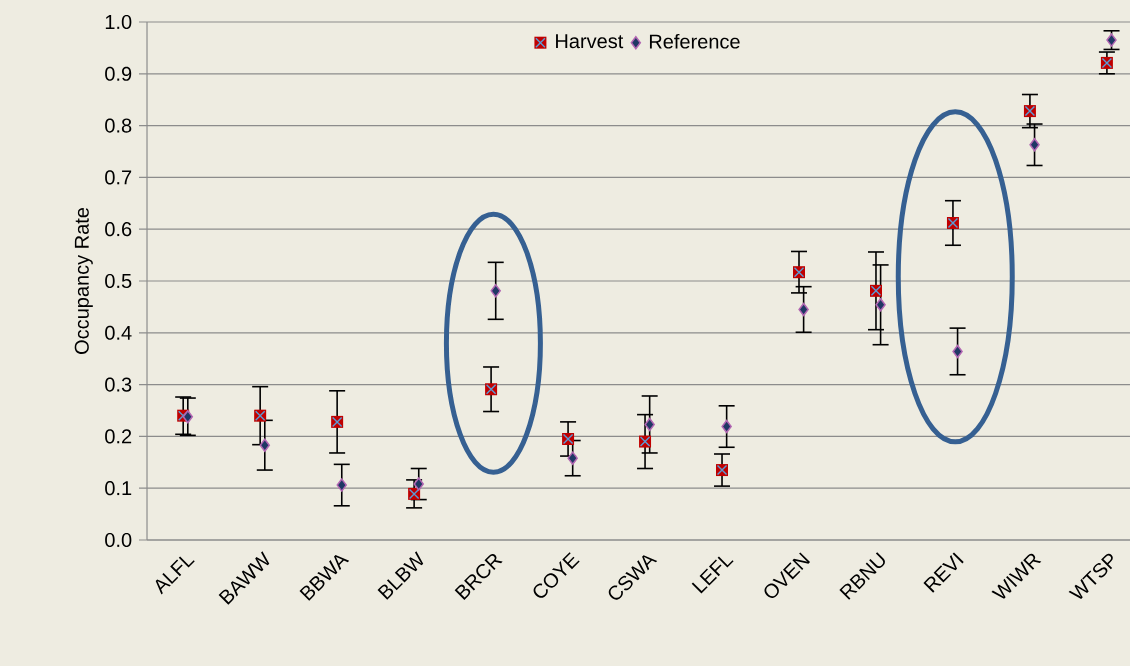 This screenshot has height=666, width=1130. Describe the element at coordinates (694, 41) in the screenshot. I see `legend-label: Reference` at that location.